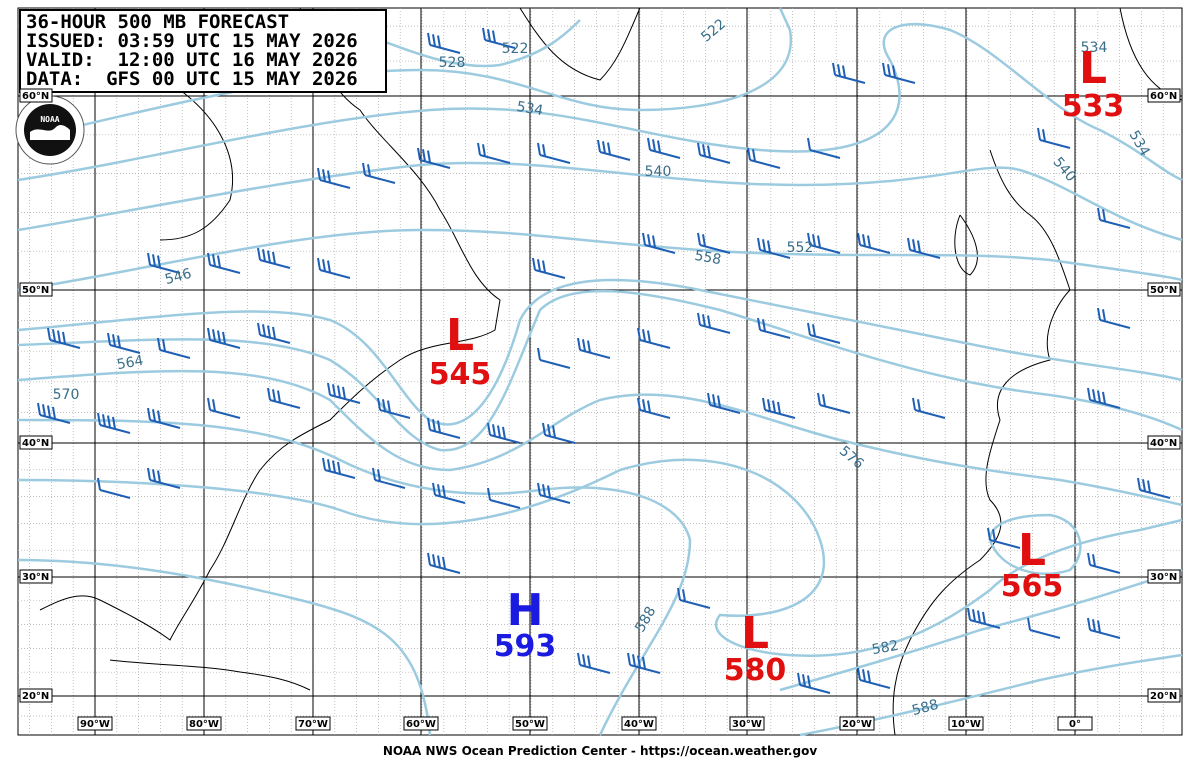  I want to click on header-line: 36-HOUR 500 MB FORECAST, so click(157, 22).